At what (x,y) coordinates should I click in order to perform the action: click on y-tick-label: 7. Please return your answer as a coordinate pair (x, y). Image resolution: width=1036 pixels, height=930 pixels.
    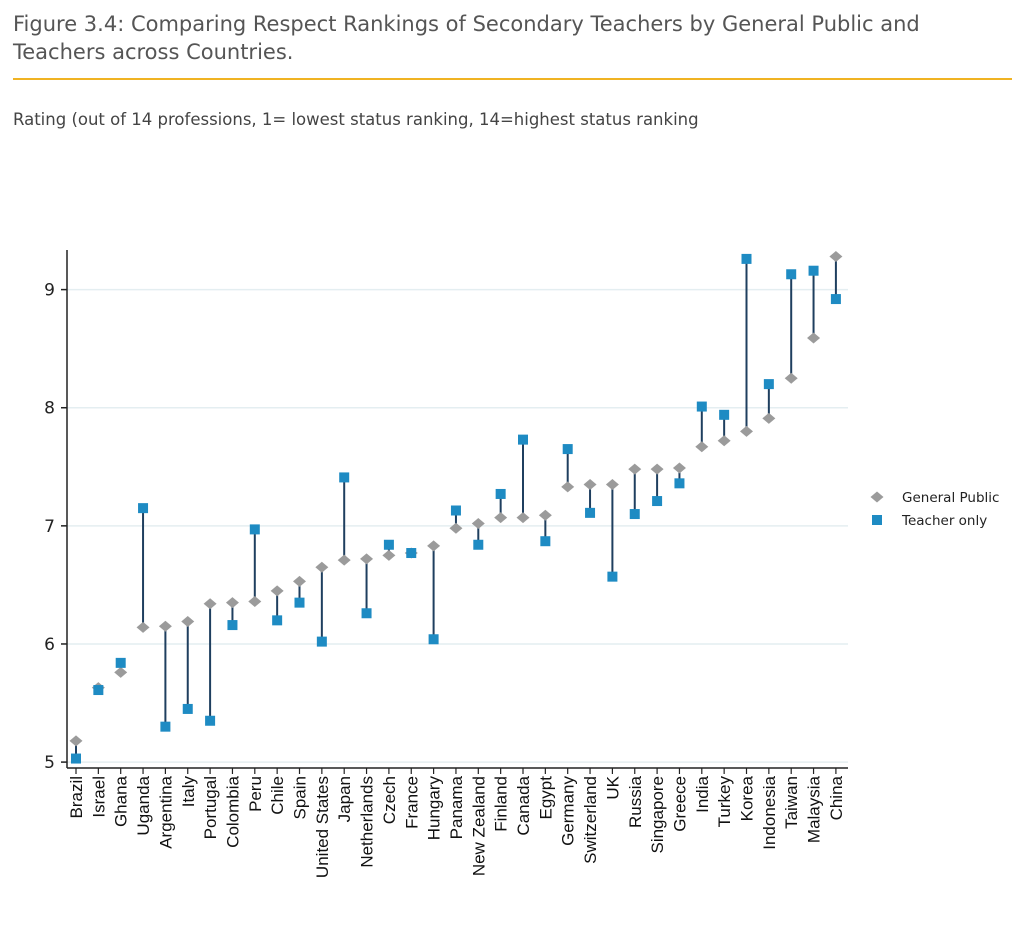
    Looking at the image, I should click on (49, 527).